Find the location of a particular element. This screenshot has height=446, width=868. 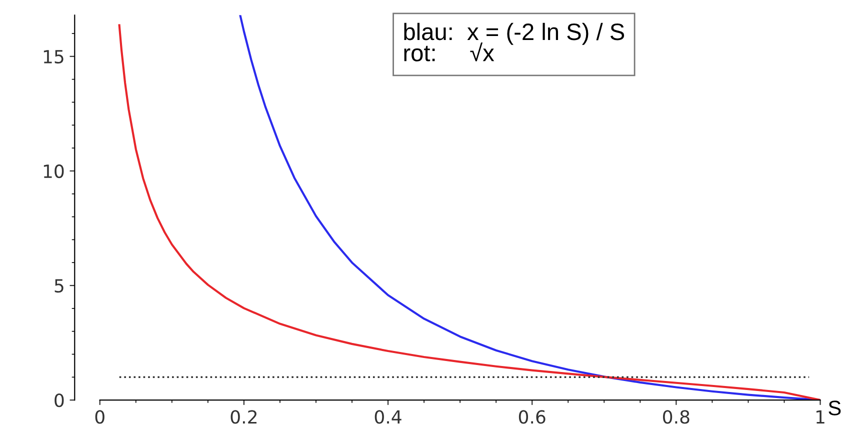

x-tick-label: 0.2 is located at coordinates (243, 417).